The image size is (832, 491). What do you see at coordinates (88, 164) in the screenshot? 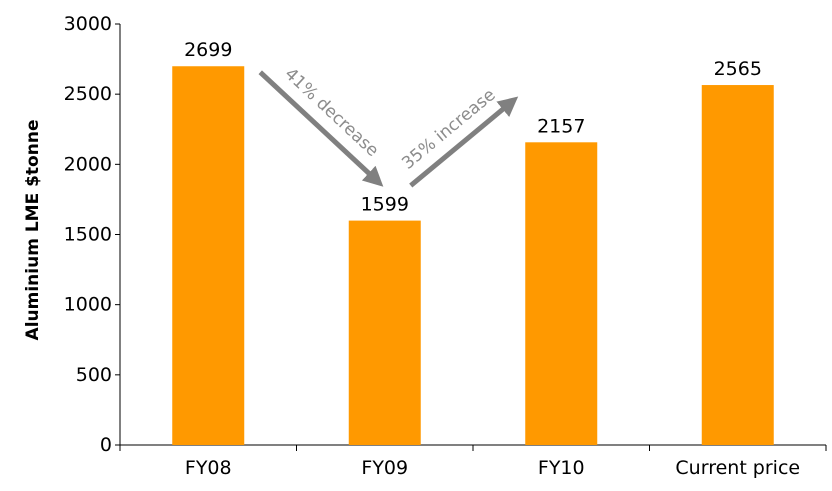
I see `y-tick-label: 2000` at bounding box center [88, 164].